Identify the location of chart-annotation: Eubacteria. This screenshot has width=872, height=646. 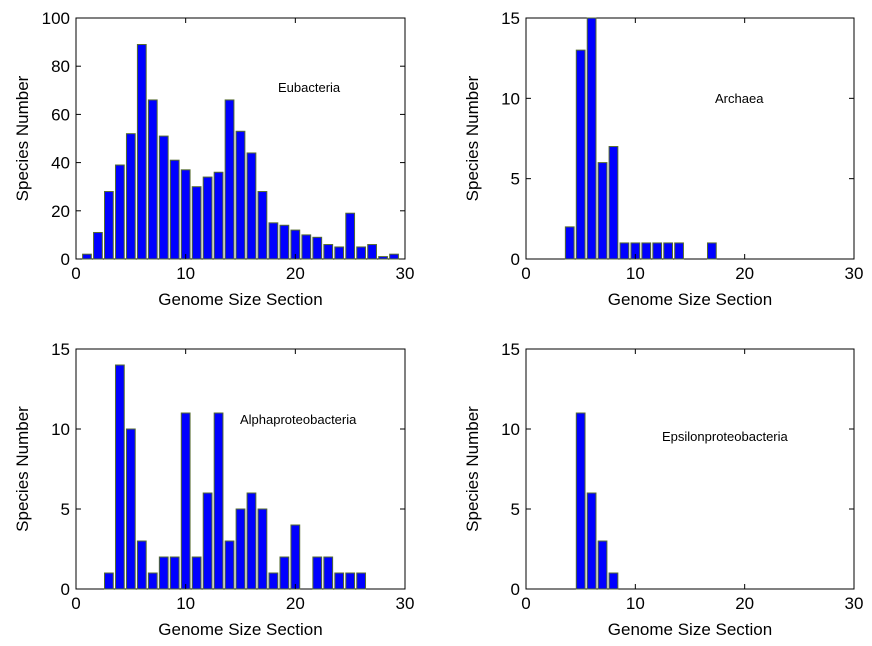
(309, 87).